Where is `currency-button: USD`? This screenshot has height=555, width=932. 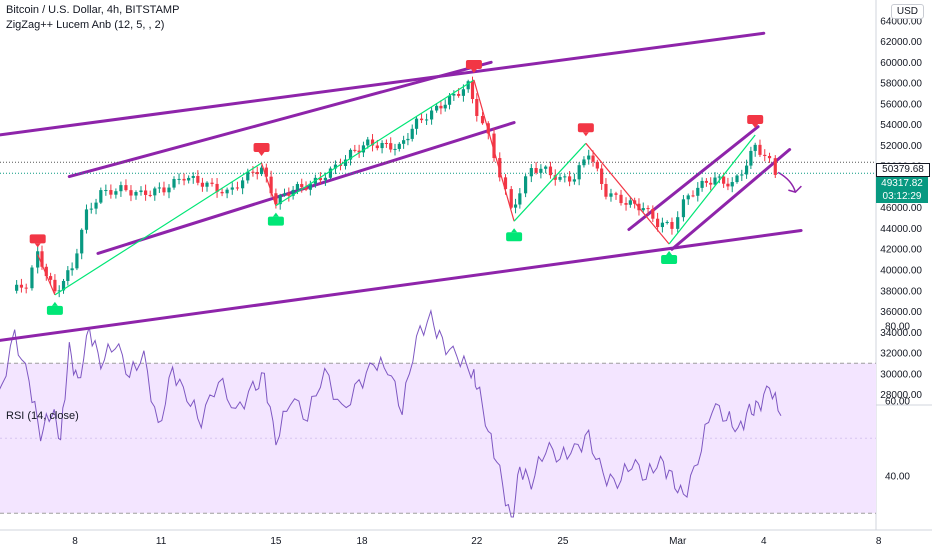 currency-button: USD is located at coordinates (907, 11).